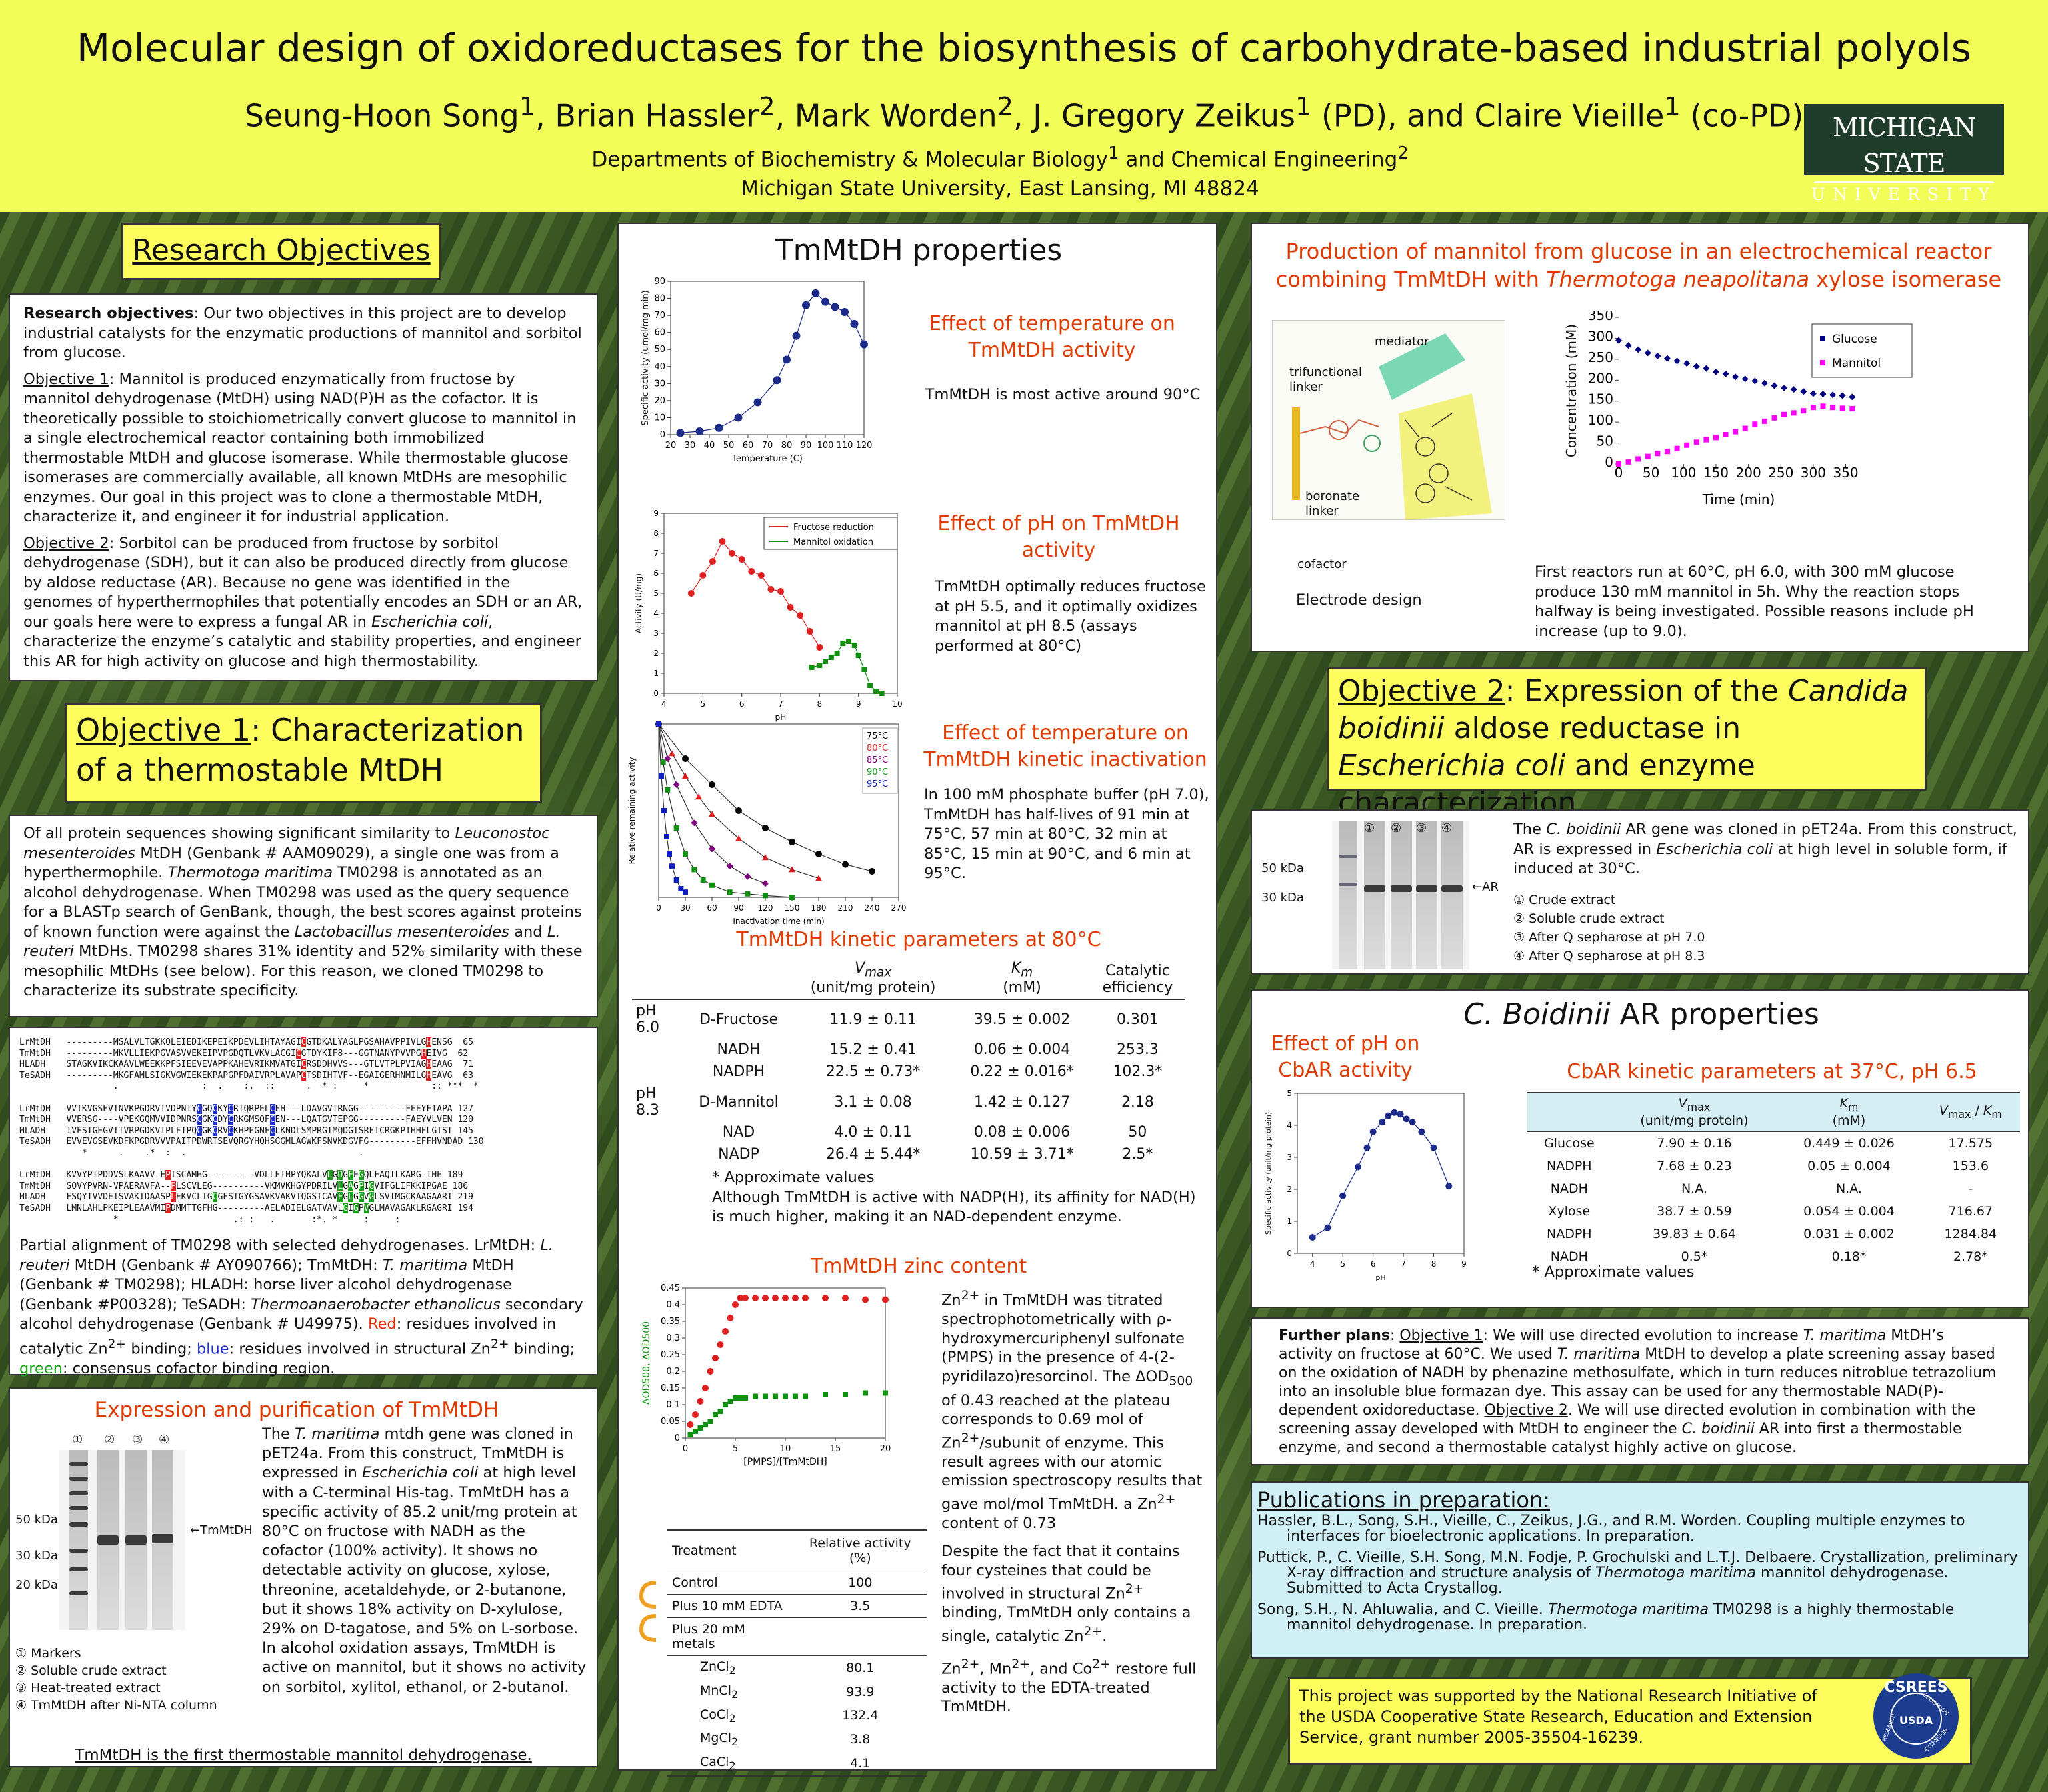 The height and width of the screenshot is (1792, 2048). What do you see at coordinates (742, 704) in the screenshot?
I see `x-tick-label: 6` at bounding box center [742, 704].